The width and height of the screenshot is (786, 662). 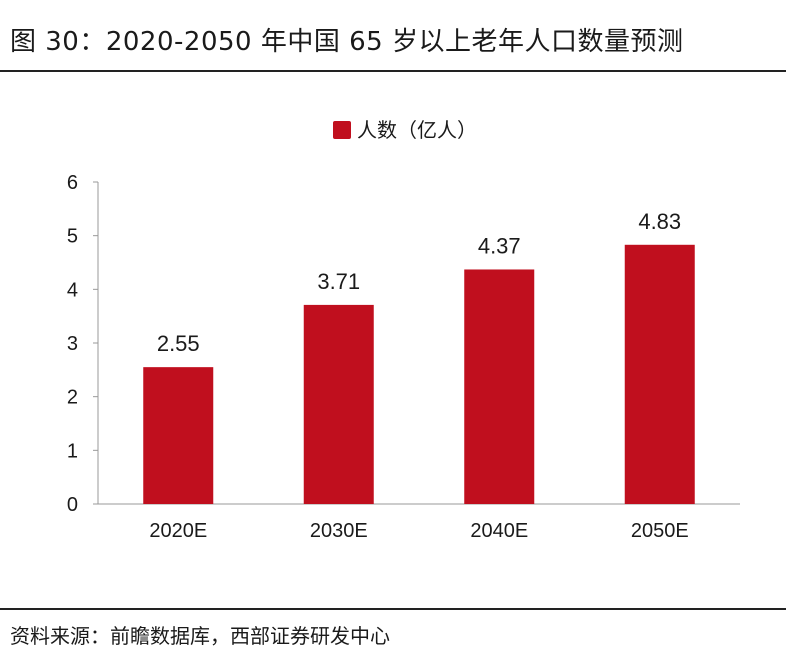 I want to click on y-tick-label: 5, so click(x=72, y=237).